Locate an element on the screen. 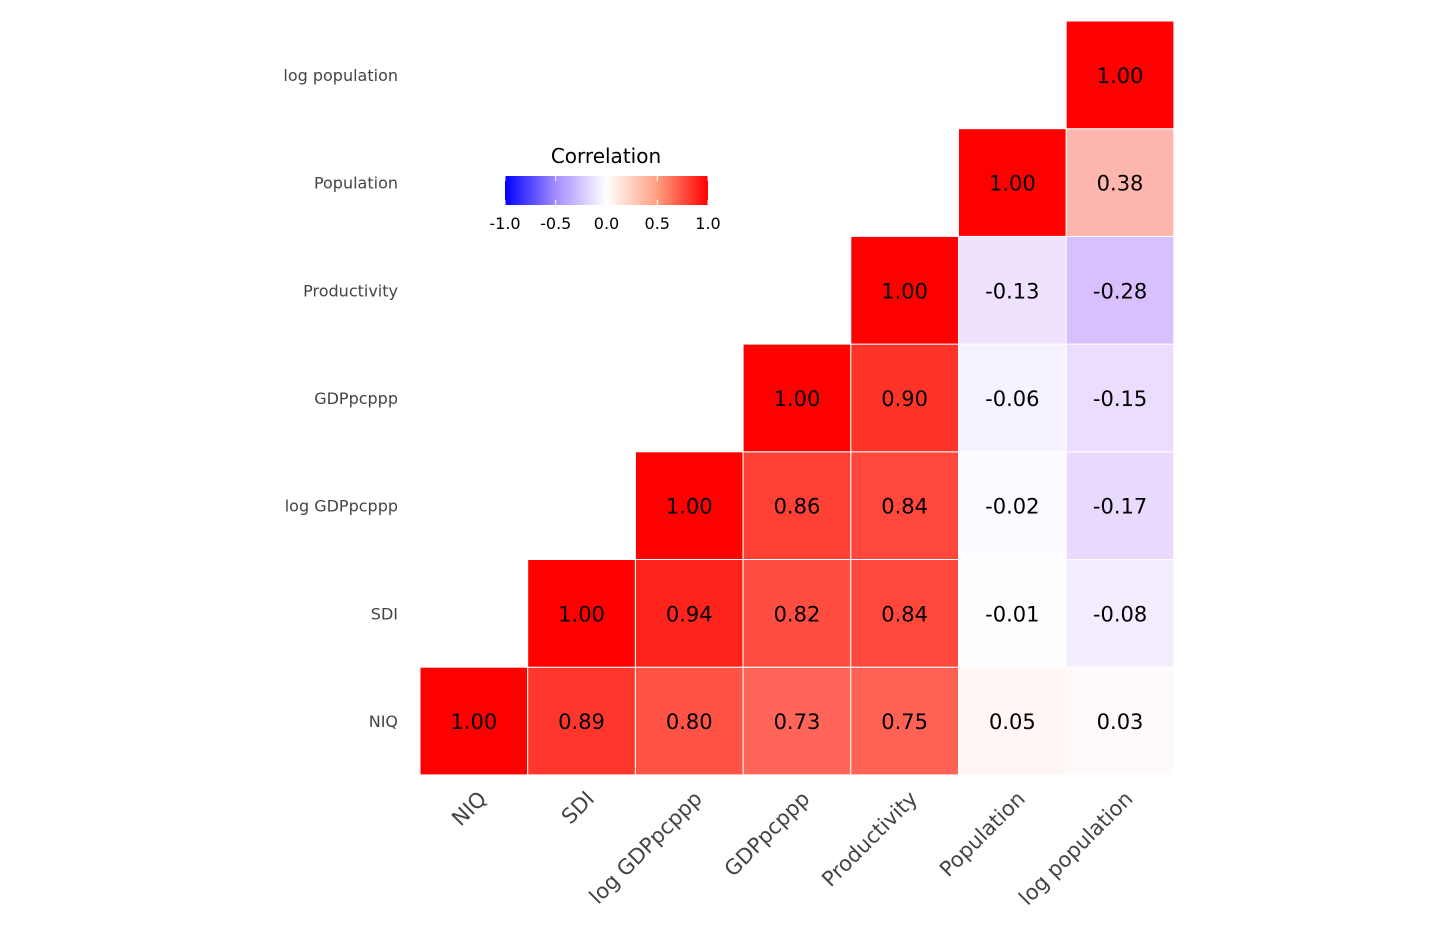 Image resolution: width=1456 pixels, height=950 pixels. cell-value-label: -0.02 is located at coordinates (1012, 507).